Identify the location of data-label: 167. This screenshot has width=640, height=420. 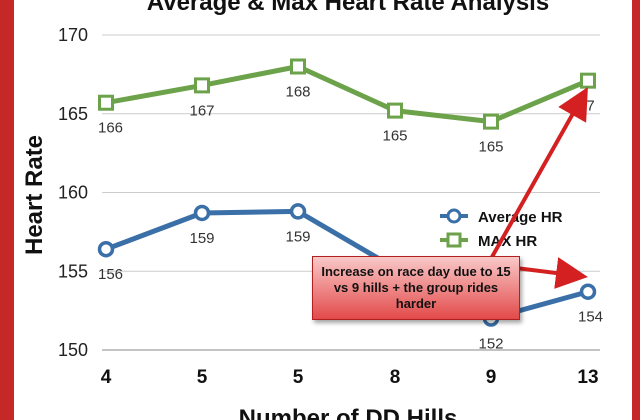
(201, 110).